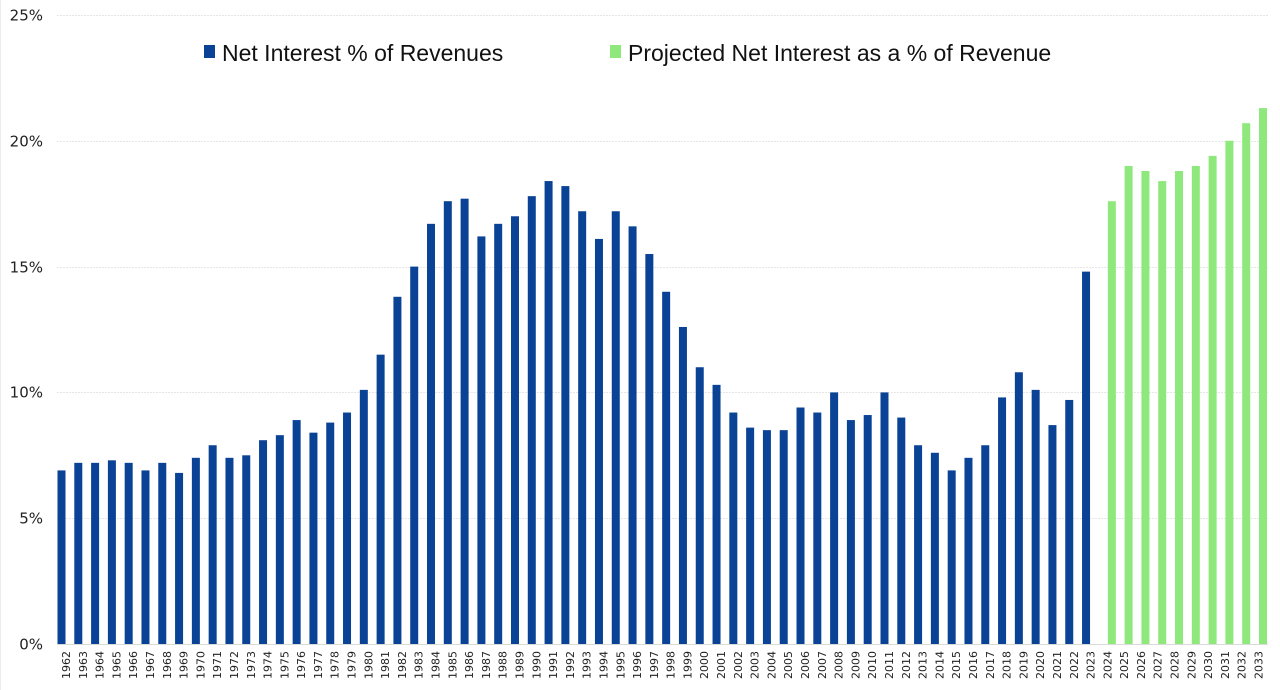 The height and width of the screenshot is (690, 1280). I want to click on bar-projected-2026, so click(1145, 407).